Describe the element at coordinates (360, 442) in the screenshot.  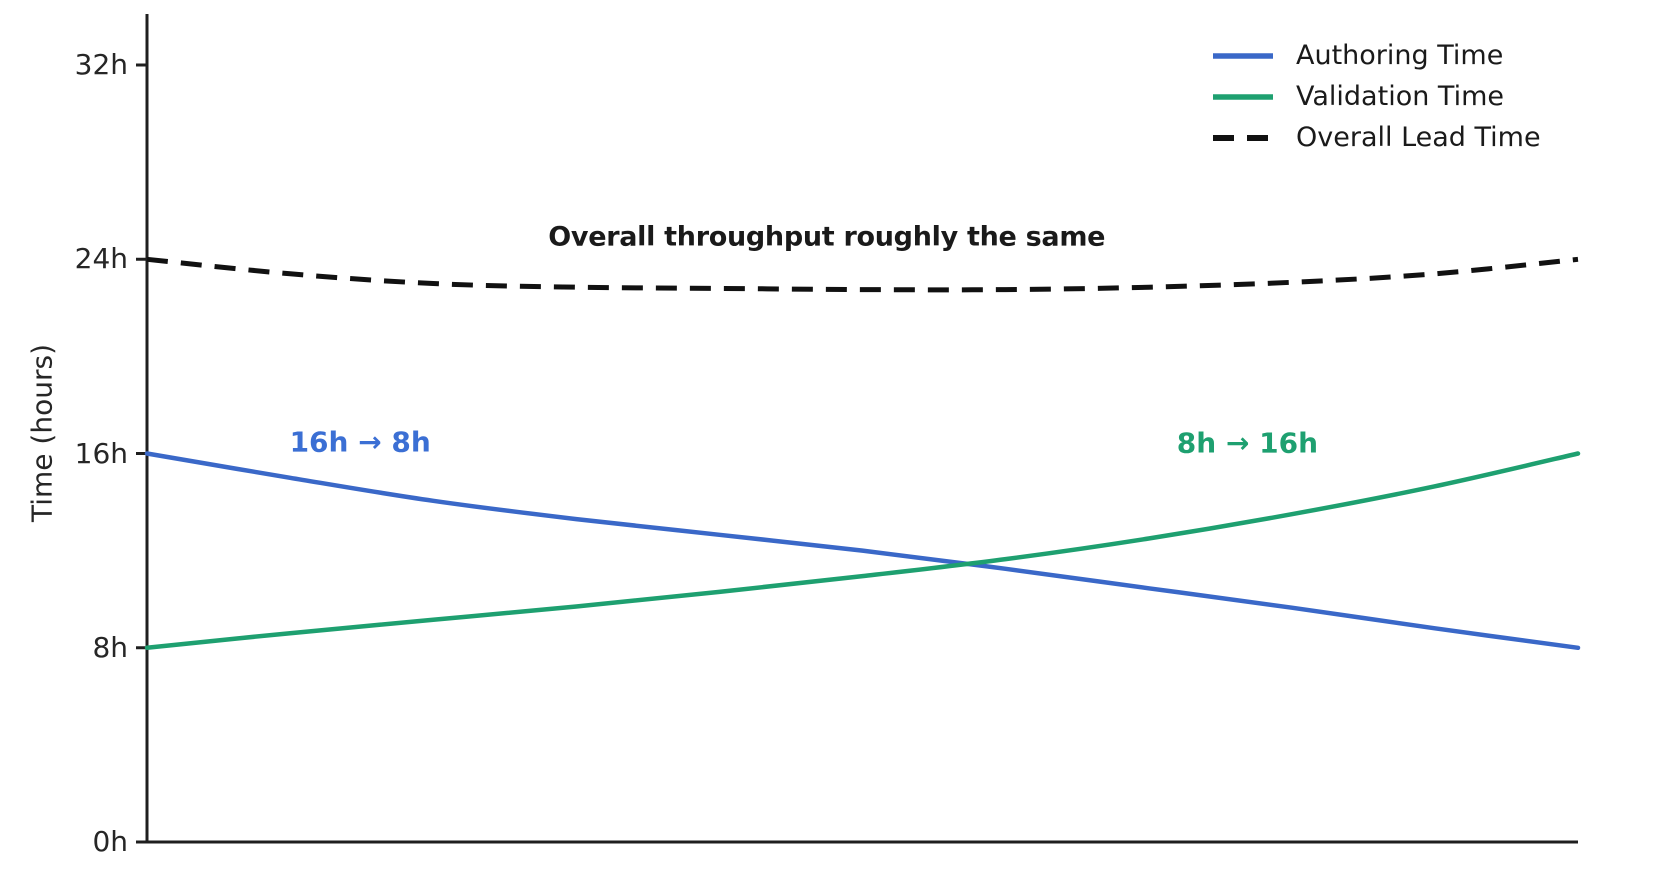
I see `annotation-authoring-change: 16h → 8h` at that location.